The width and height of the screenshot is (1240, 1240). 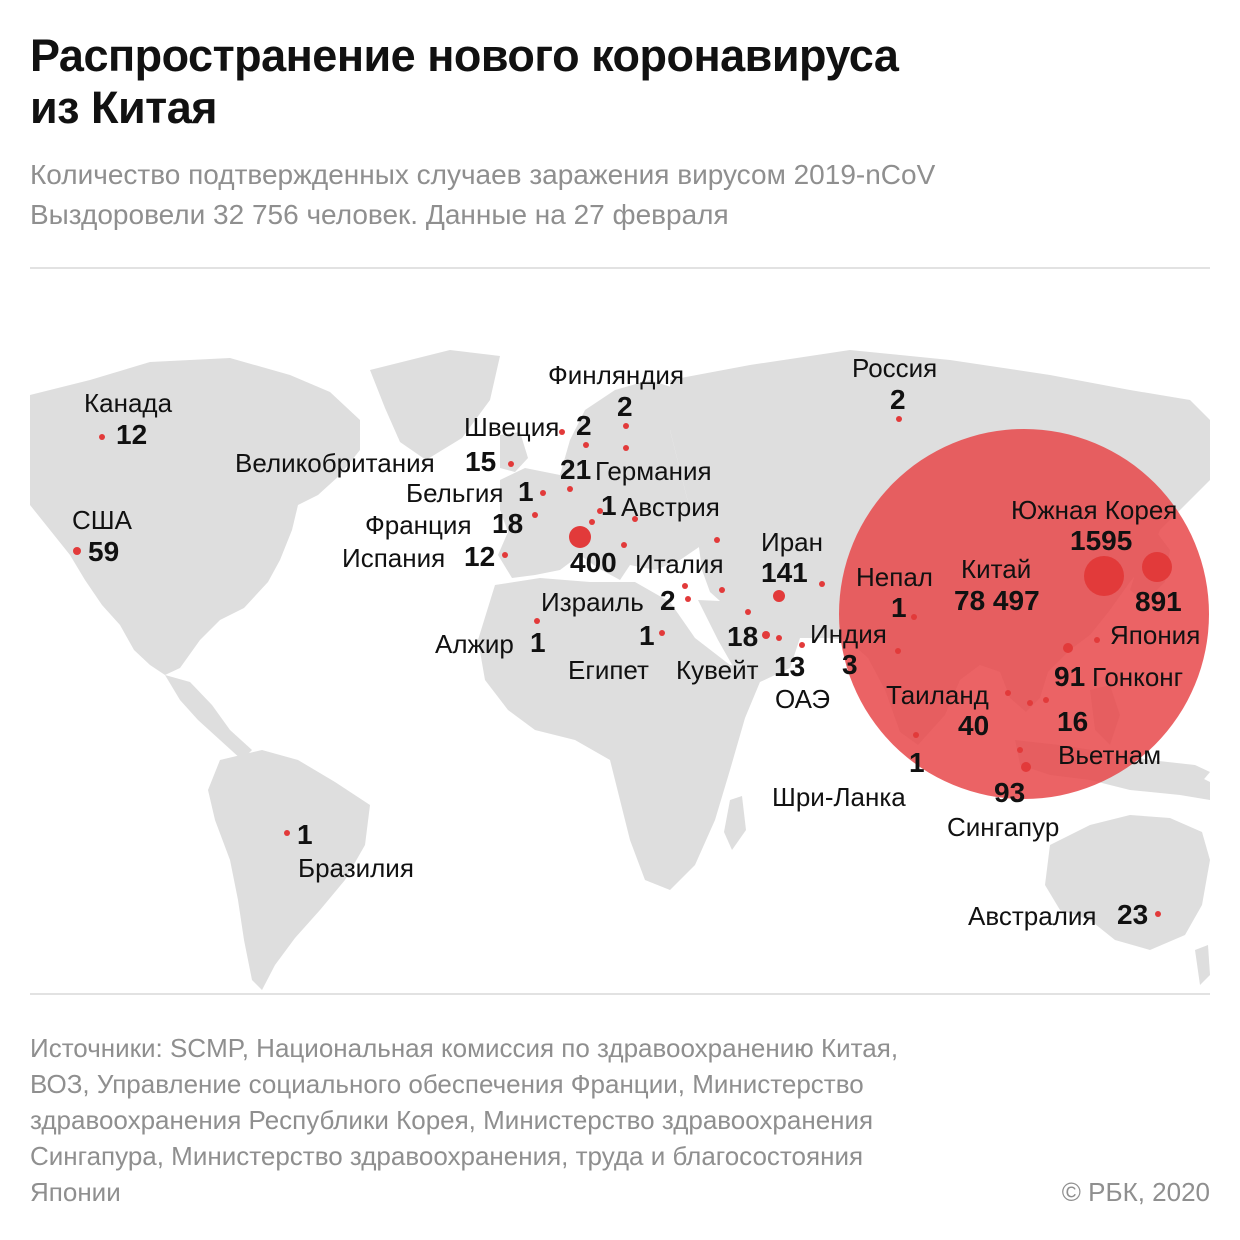 I want to click on australia-value: 23, so click(x=1133, y=914).